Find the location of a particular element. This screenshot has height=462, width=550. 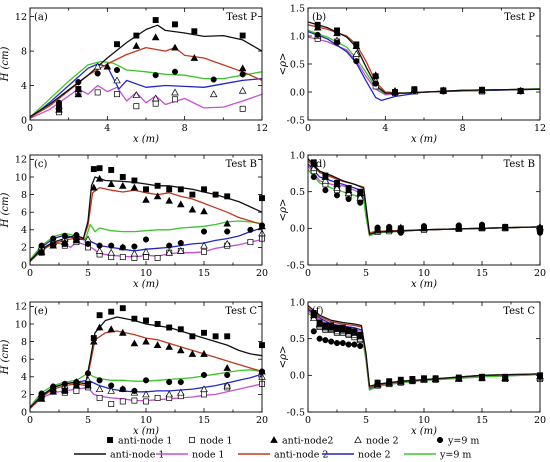

panel-label-a: (a) is located at coordinates (41, 17).